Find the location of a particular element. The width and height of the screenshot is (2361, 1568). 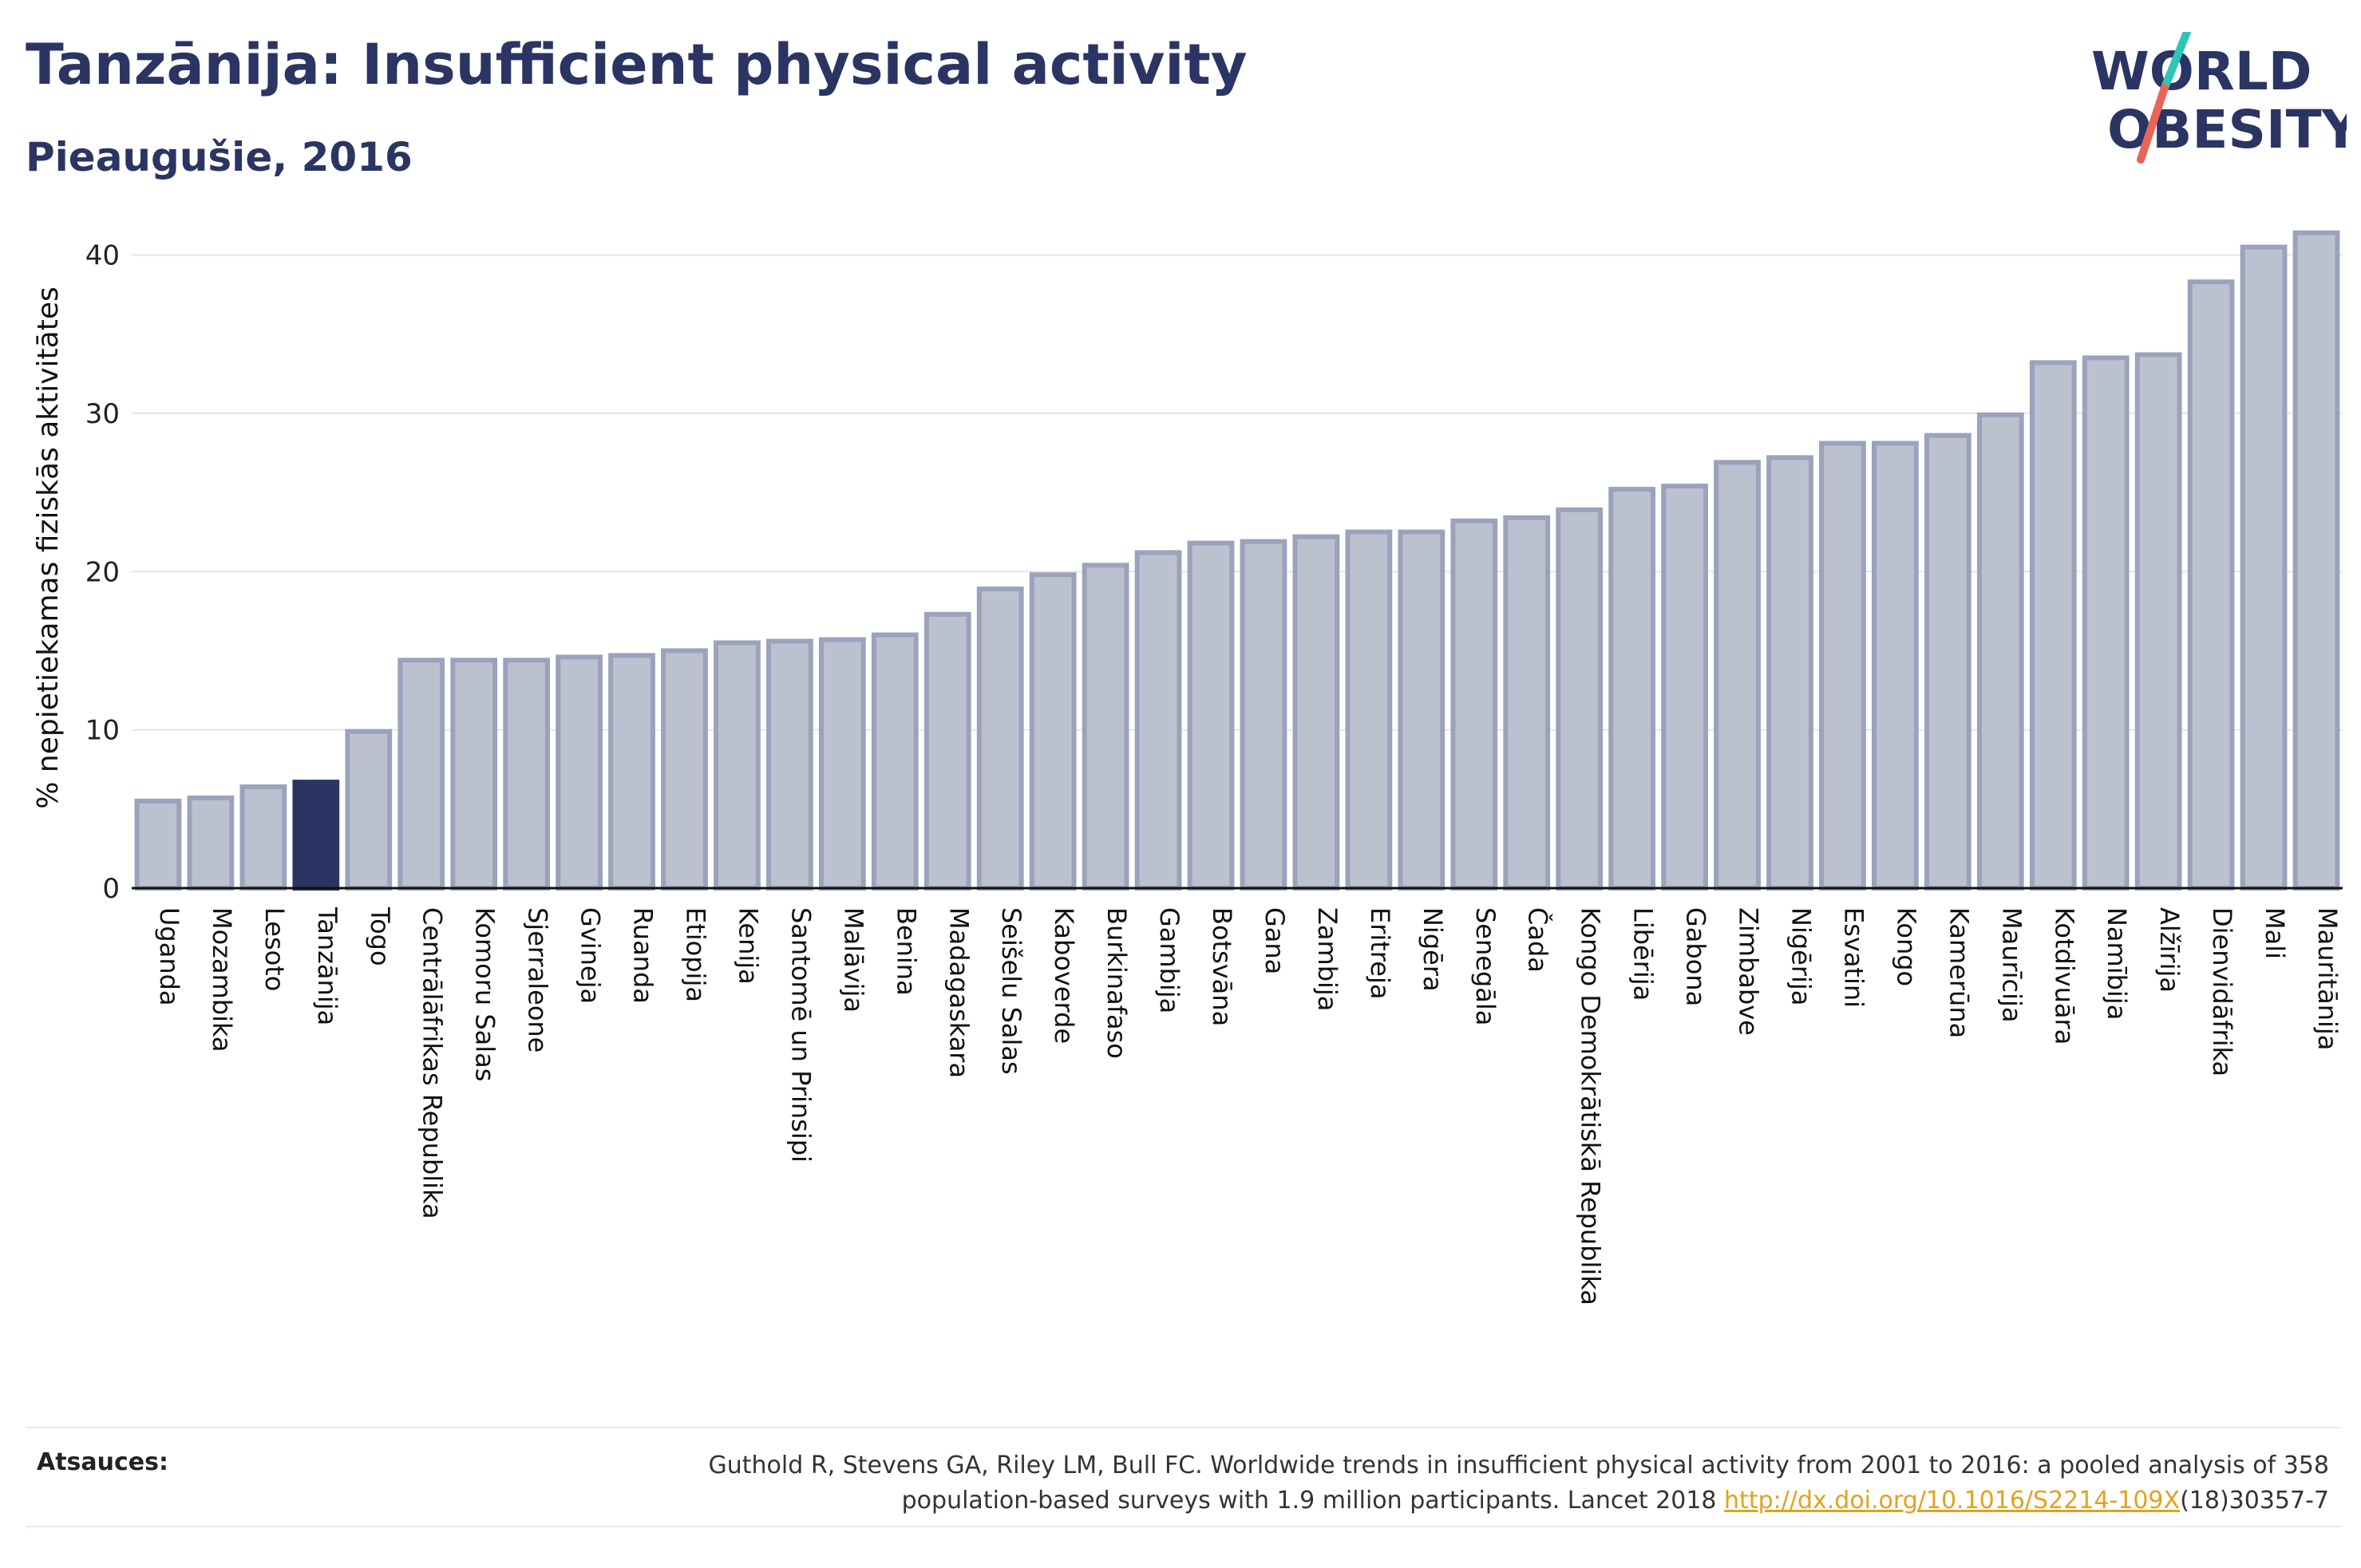

bar-gana is located at coordinates (1263, 715).